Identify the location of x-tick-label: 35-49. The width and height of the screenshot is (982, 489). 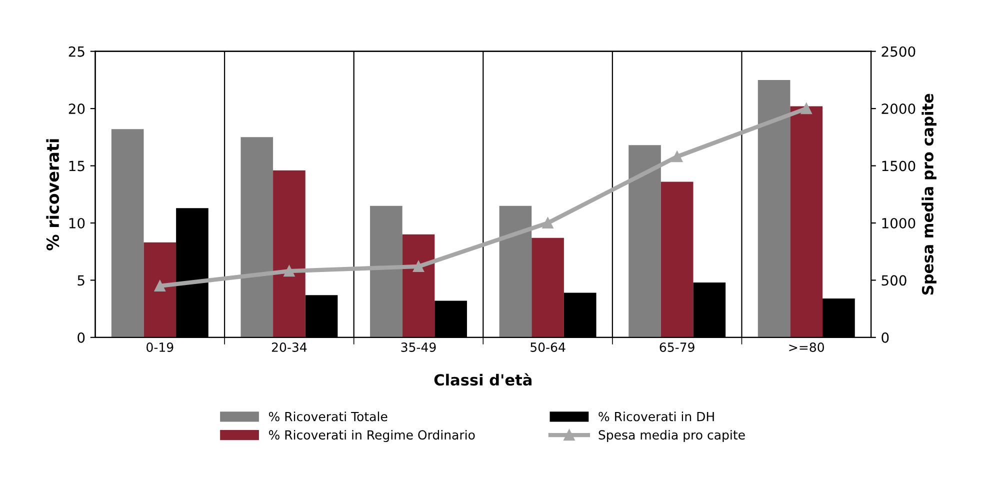
(418, 347).